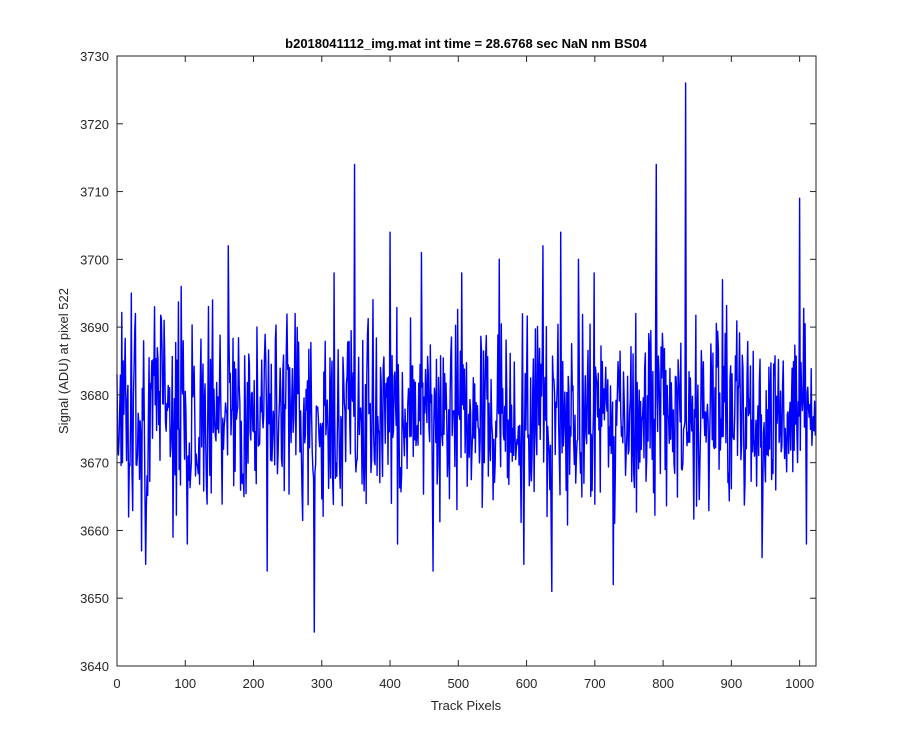 The height and width of the screenshot is (755, 900). Describe the element at coordinates (116, 683) in the screenshot. I see `x-tick-label: 0` at that location.